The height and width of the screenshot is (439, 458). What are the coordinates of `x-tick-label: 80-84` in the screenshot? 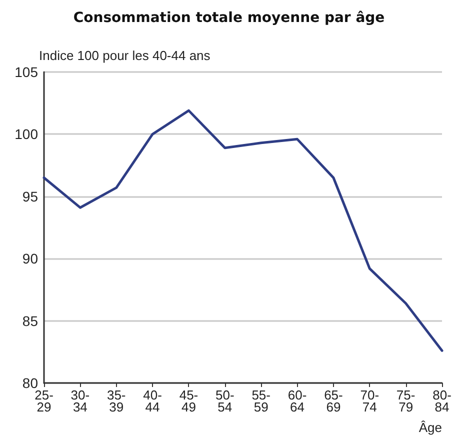 It's located at (442, 401).